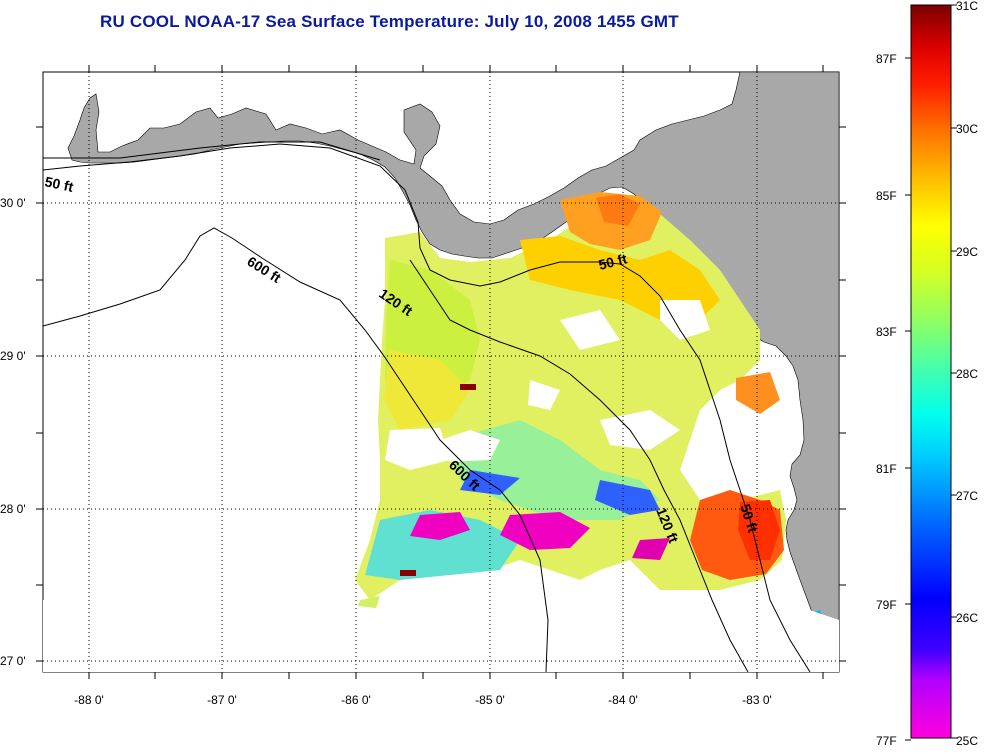  I want to click on lon-label-86: -86 0', so click(356, 700).